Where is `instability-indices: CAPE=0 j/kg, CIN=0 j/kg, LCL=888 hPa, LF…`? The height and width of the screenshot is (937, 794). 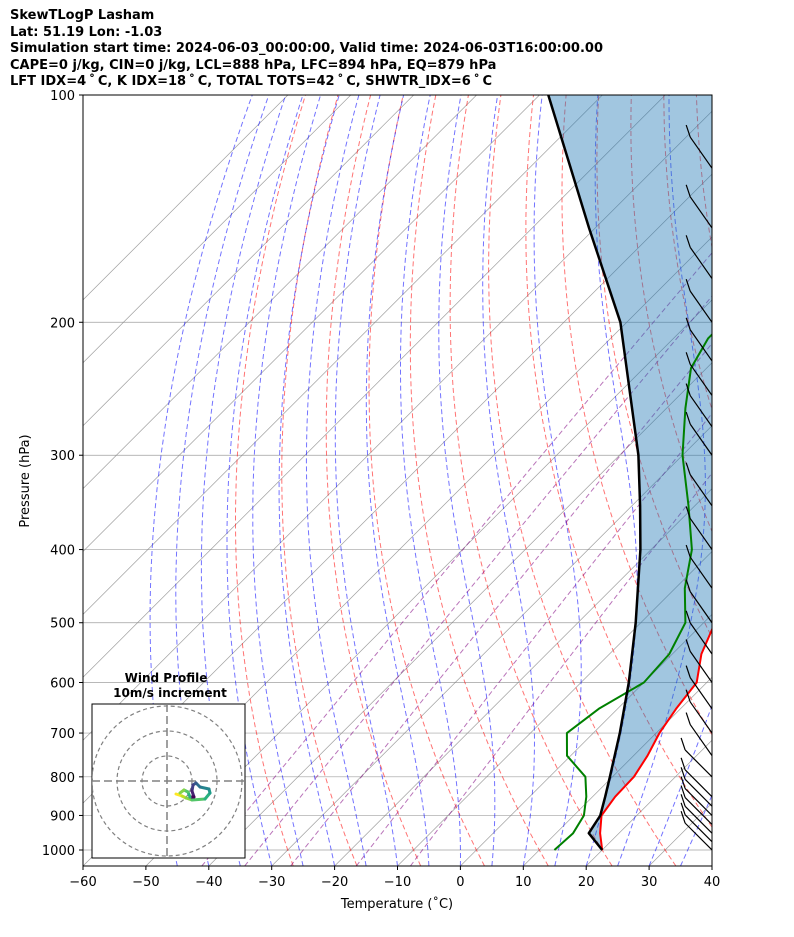 instability-indices: CAPE=0 j/kg, CIN=0 j/kg, LCL=888 hPa, LF… is located at coordinates (253, 65).